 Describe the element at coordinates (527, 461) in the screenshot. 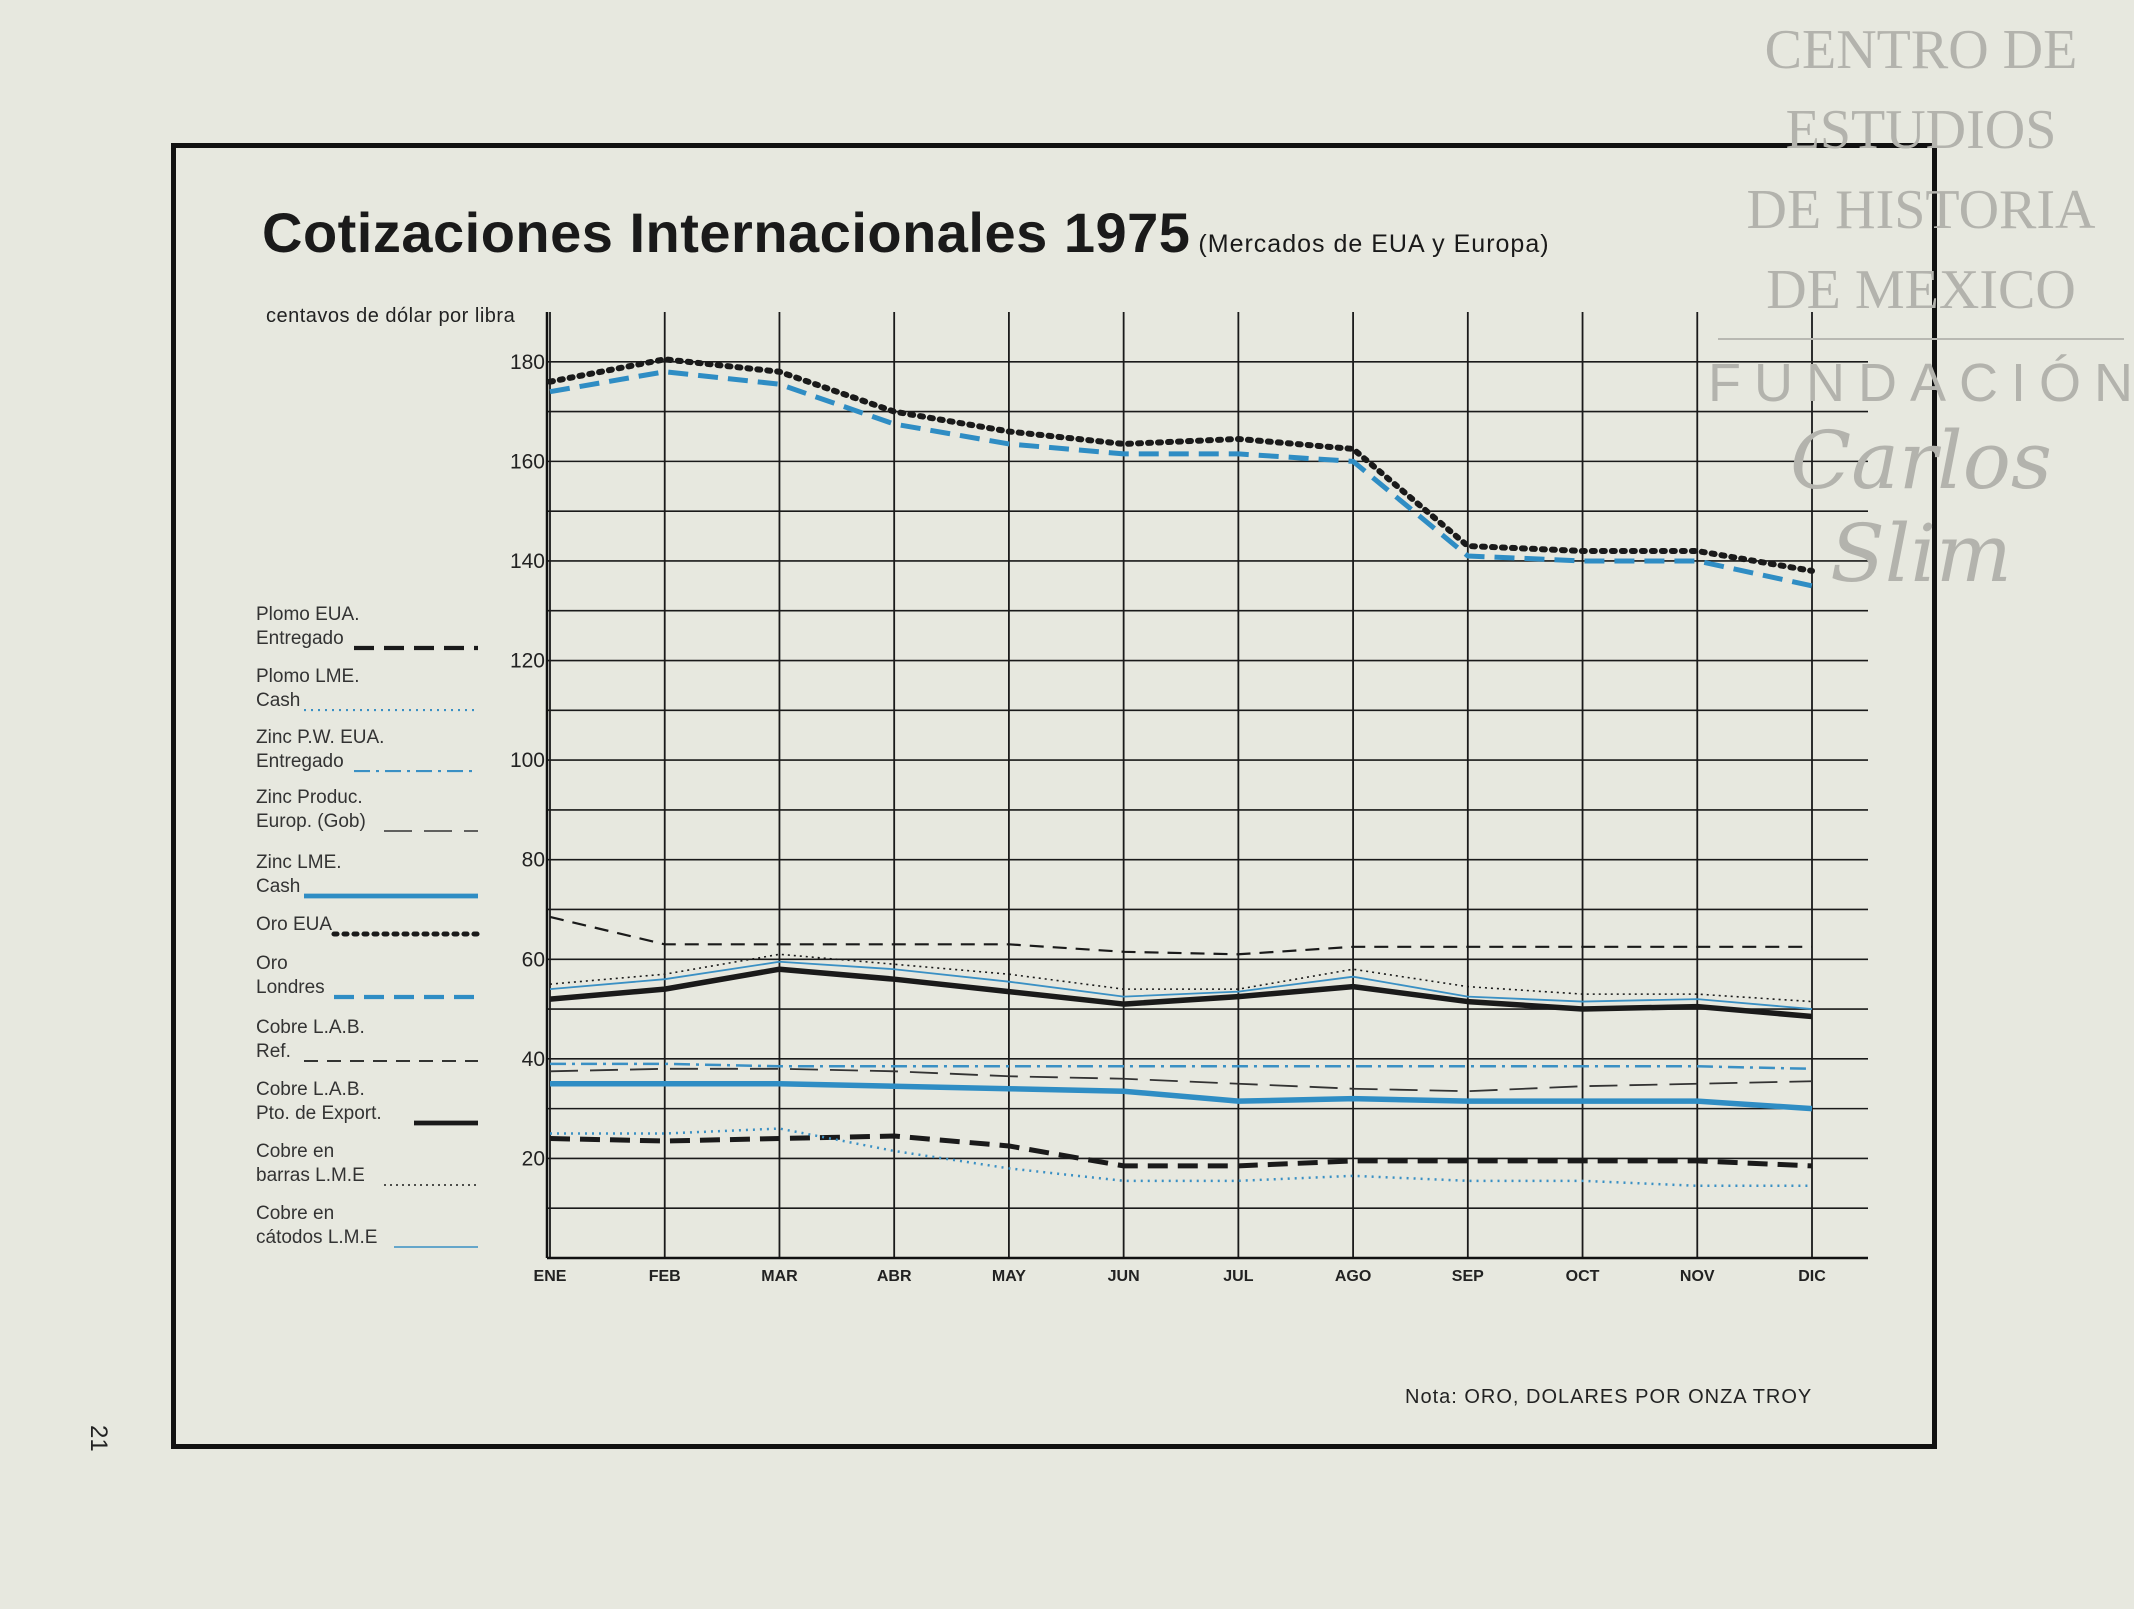

I see `y-tick-label: 160` at that location.